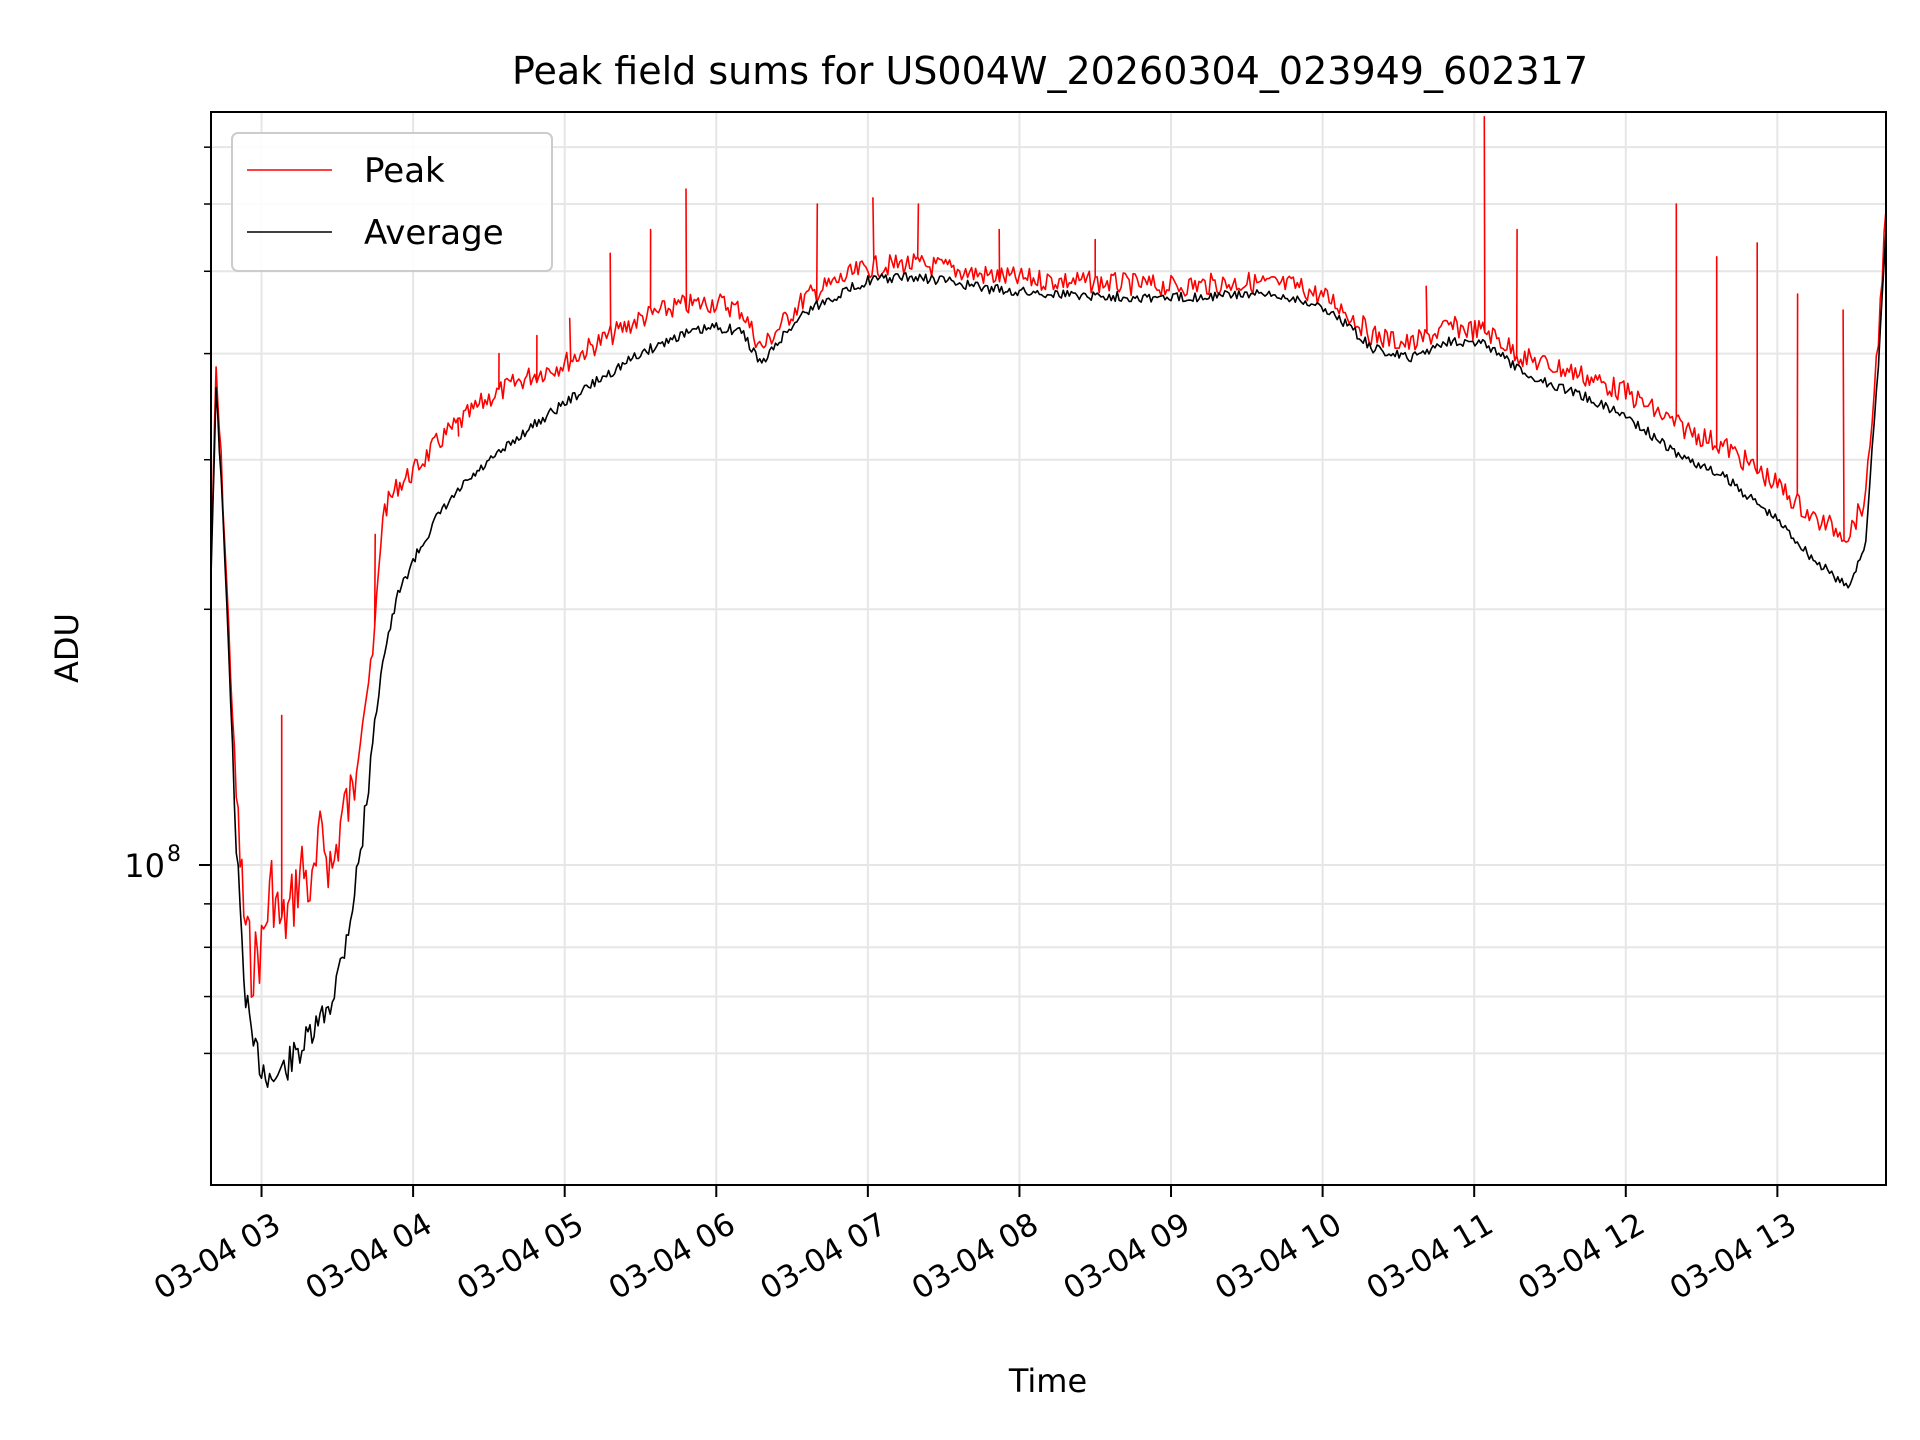  Describe the element at coordinates (1047, 1381) in the screenshot. I see `x-axis-label: Time` at that location.